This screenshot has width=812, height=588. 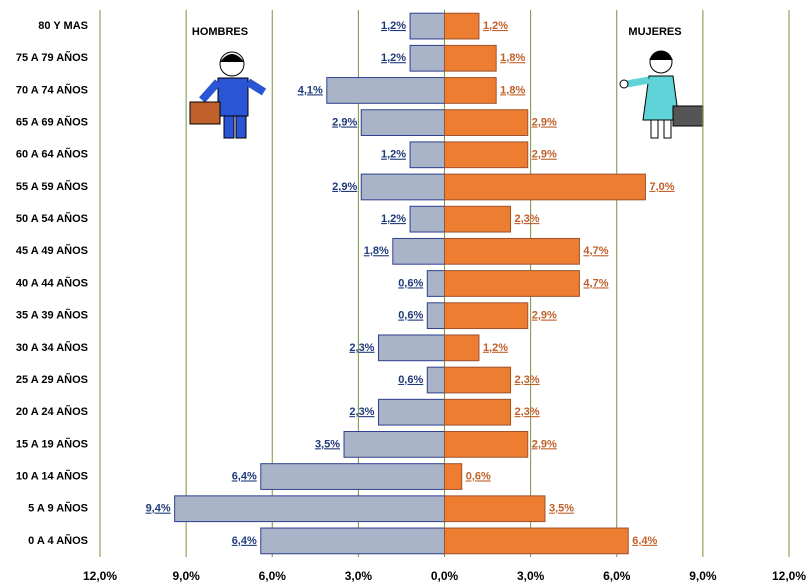 What do you see at coordinates (52, 250) in the screenshot?
I see `y-tick-label: 45 A 49 AÑOS` at bounding box center [52, 250].